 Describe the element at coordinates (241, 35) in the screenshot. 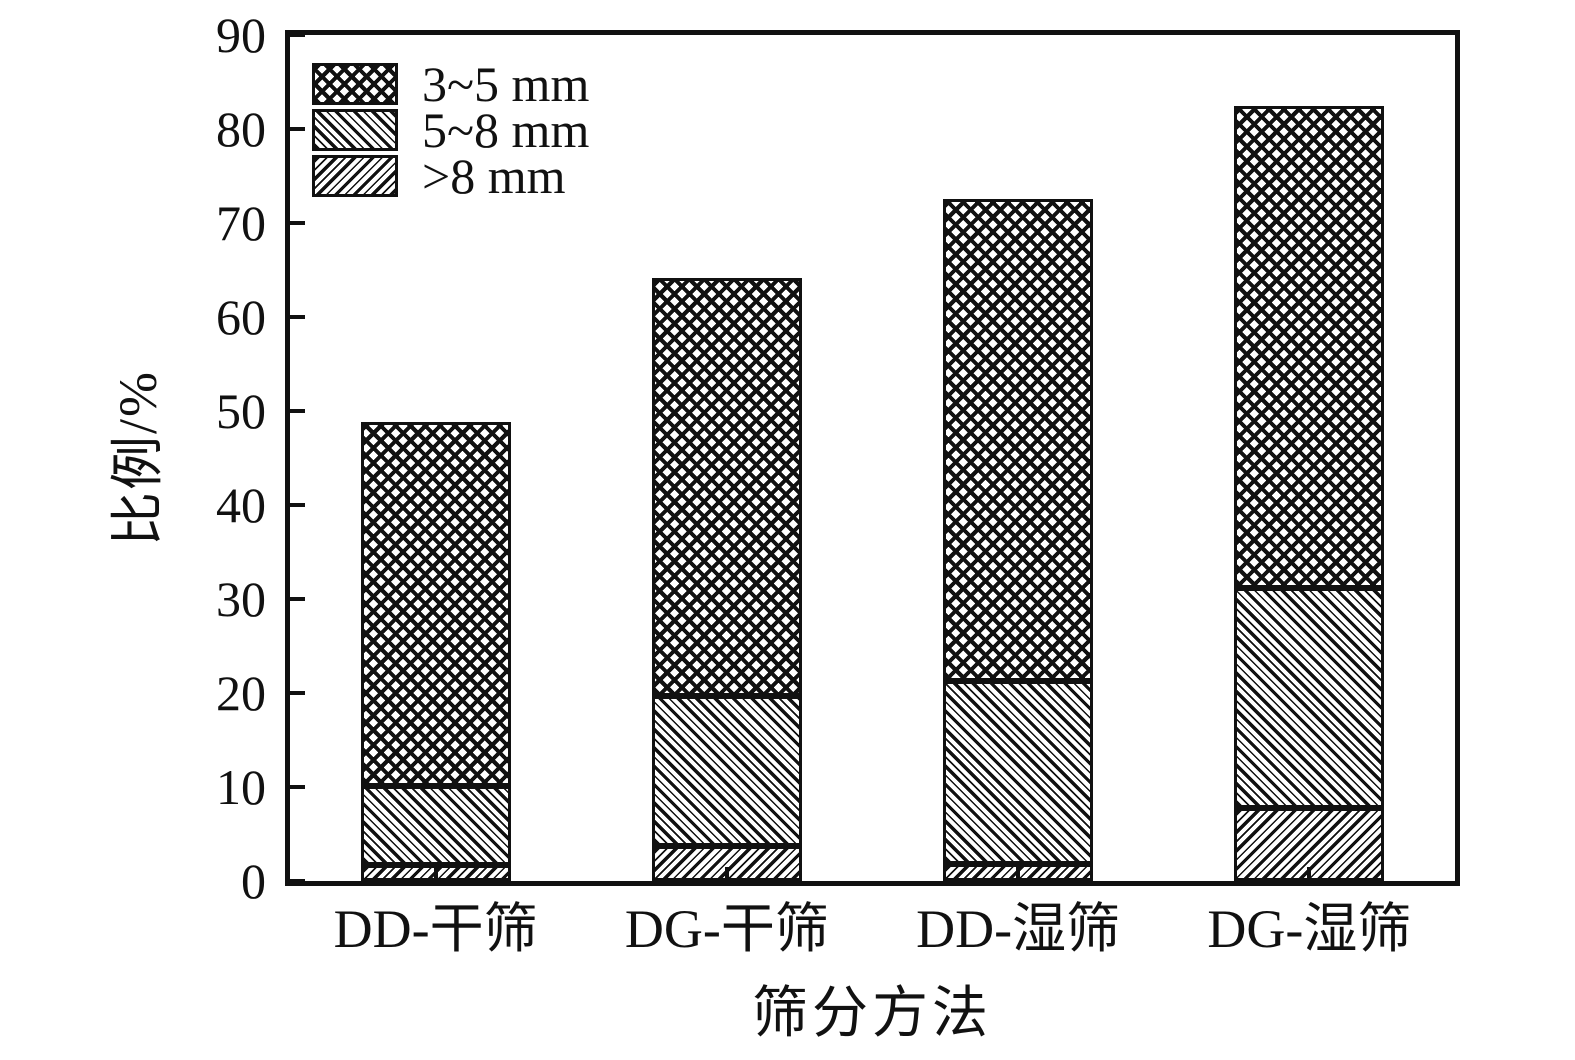

I see `y-tick-label: 90` at that location.